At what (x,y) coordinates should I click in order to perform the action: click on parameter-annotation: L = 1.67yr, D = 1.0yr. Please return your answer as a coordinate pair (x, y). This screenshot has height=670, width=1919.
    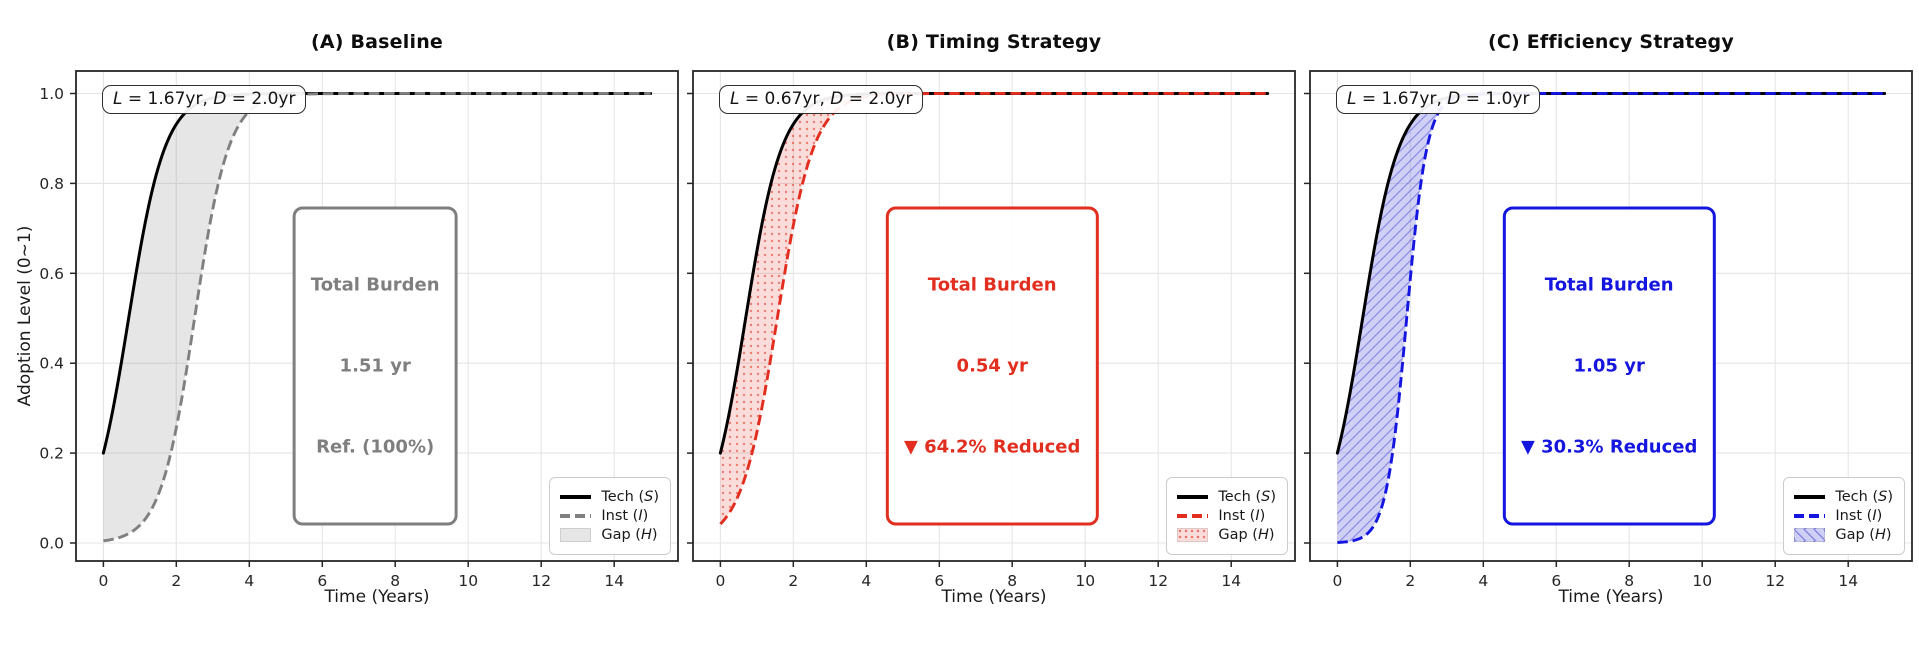
    Looking at the image, I should click on (1438, 99).